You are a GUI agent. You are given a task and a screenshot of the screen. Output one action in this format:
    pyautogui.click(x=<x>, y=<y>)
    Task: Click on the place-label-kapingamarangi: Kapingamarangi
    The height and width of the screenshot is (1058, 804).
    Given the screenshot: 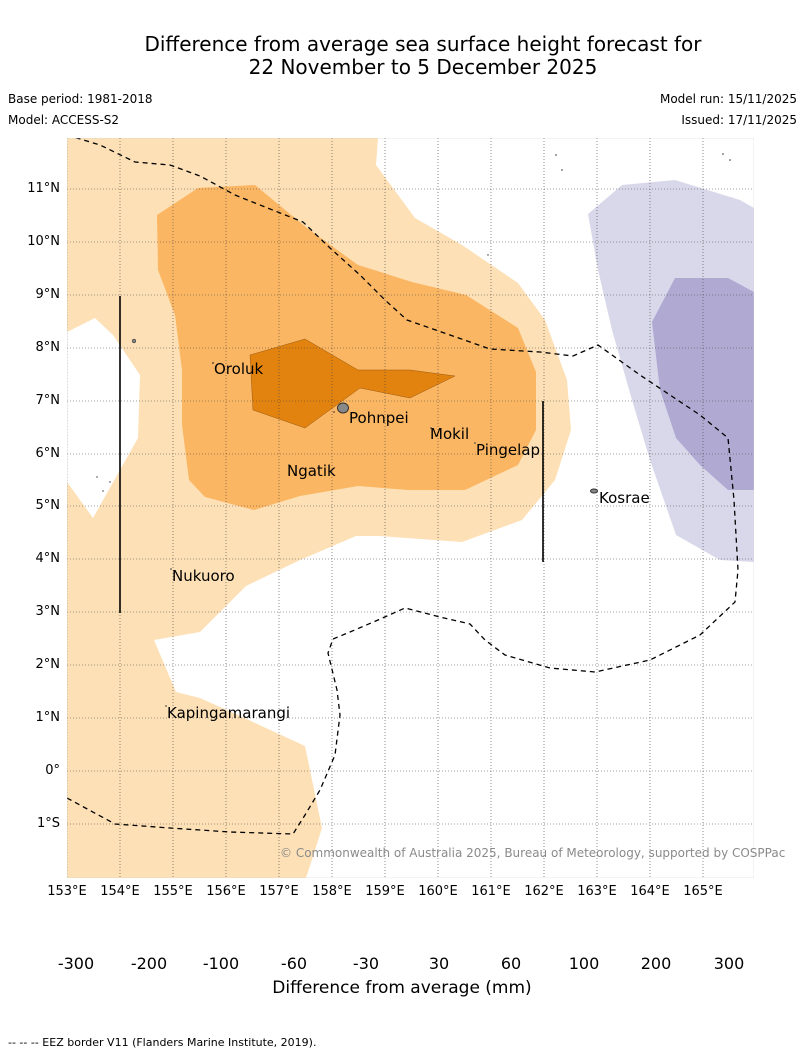 What is the action you would take?
    pyautogui.click(x=229, y=713)
    